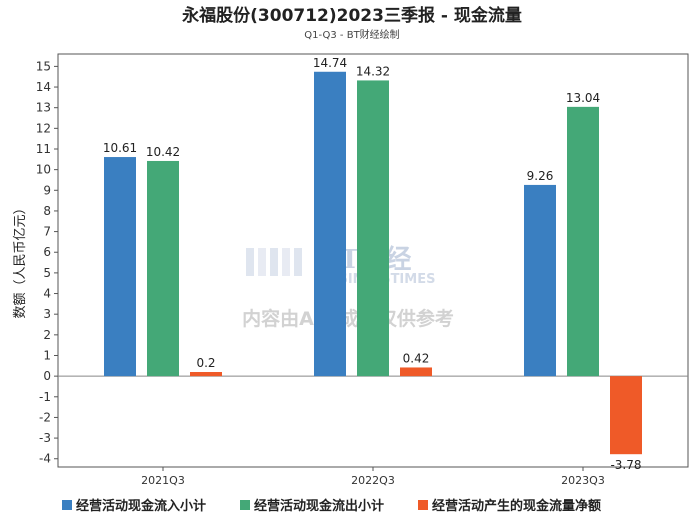 Image resolution: width=700 pixels, height=524 pixels. What do you see at coordinates (45, 417) in the screenshot?
I see `y-tick-label: -2` at bounding box center [45, 417].